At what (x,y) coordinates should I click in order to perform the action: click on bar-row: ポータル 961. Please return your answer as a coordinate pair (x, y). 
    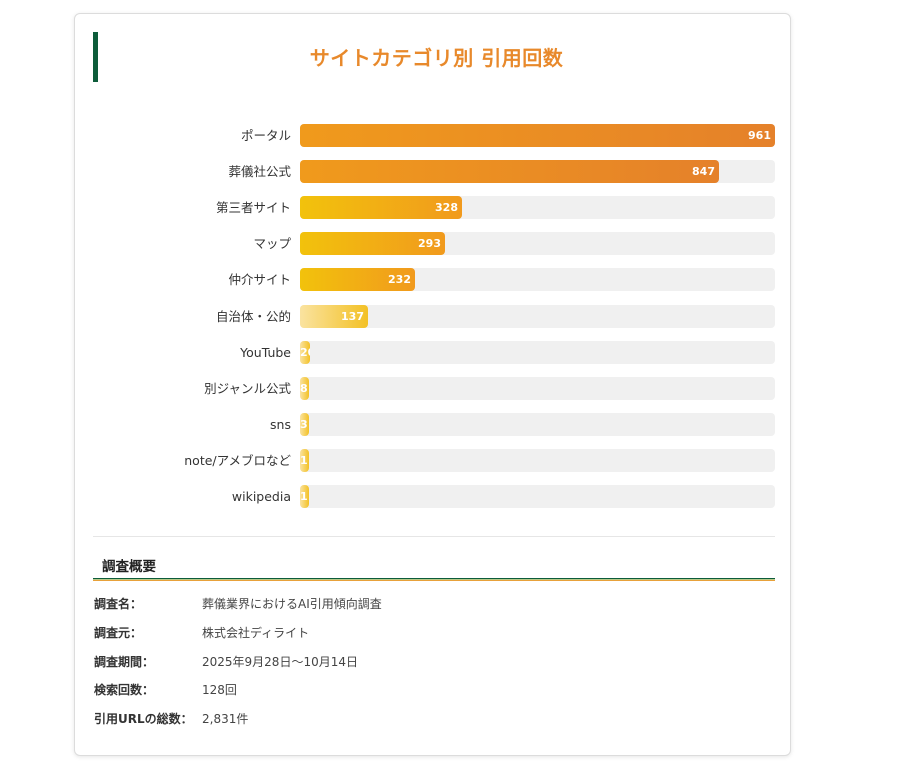
    Looking at the image, I should click on (433, 135).